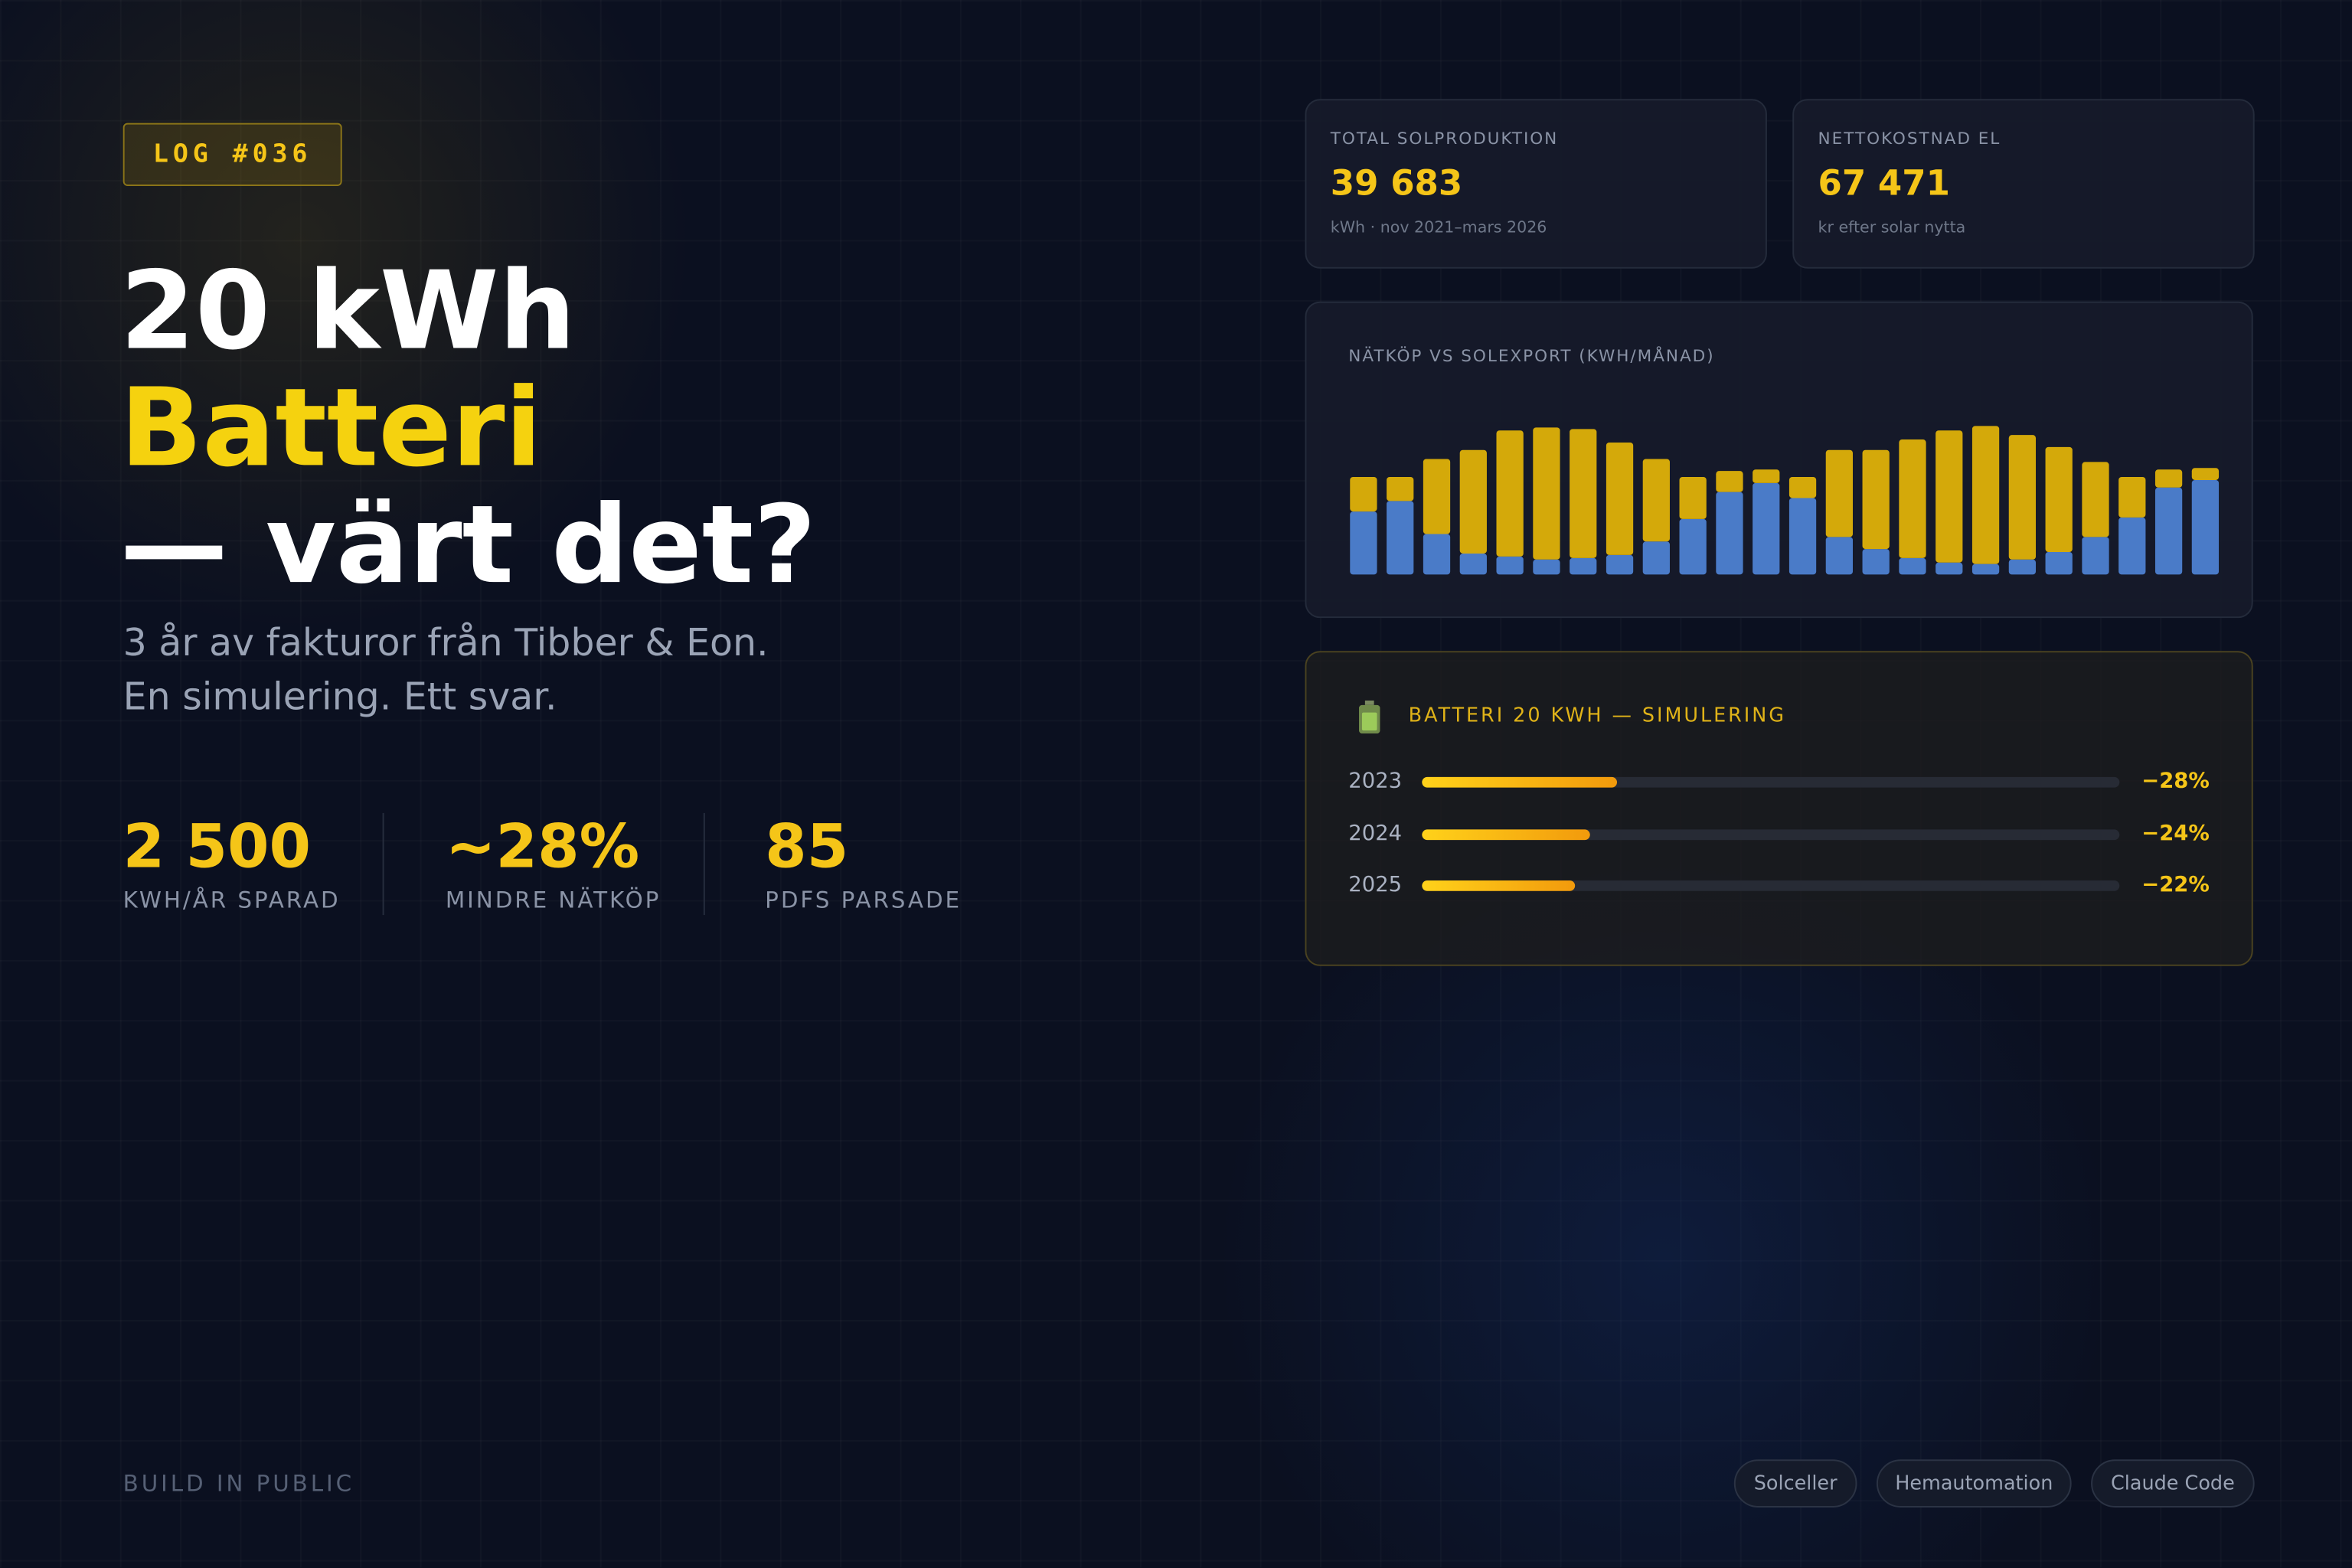  What do you see at coordinates (807, 847) in the screenshot?
I see `stat-value: 85` at bounding box center [807, 847].